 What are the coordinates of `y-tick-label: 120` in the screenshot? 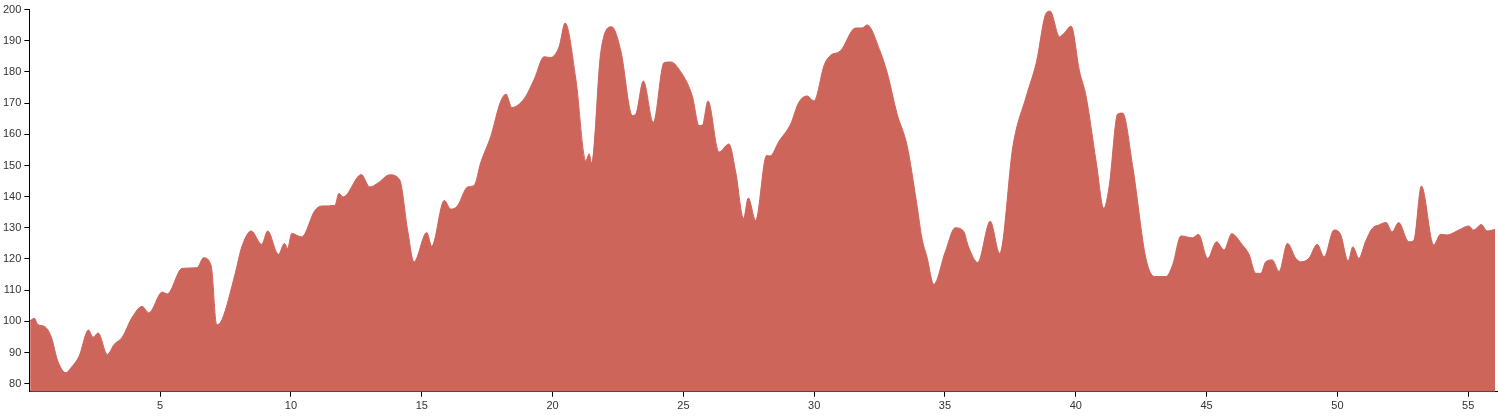 It's located at (12, 258).